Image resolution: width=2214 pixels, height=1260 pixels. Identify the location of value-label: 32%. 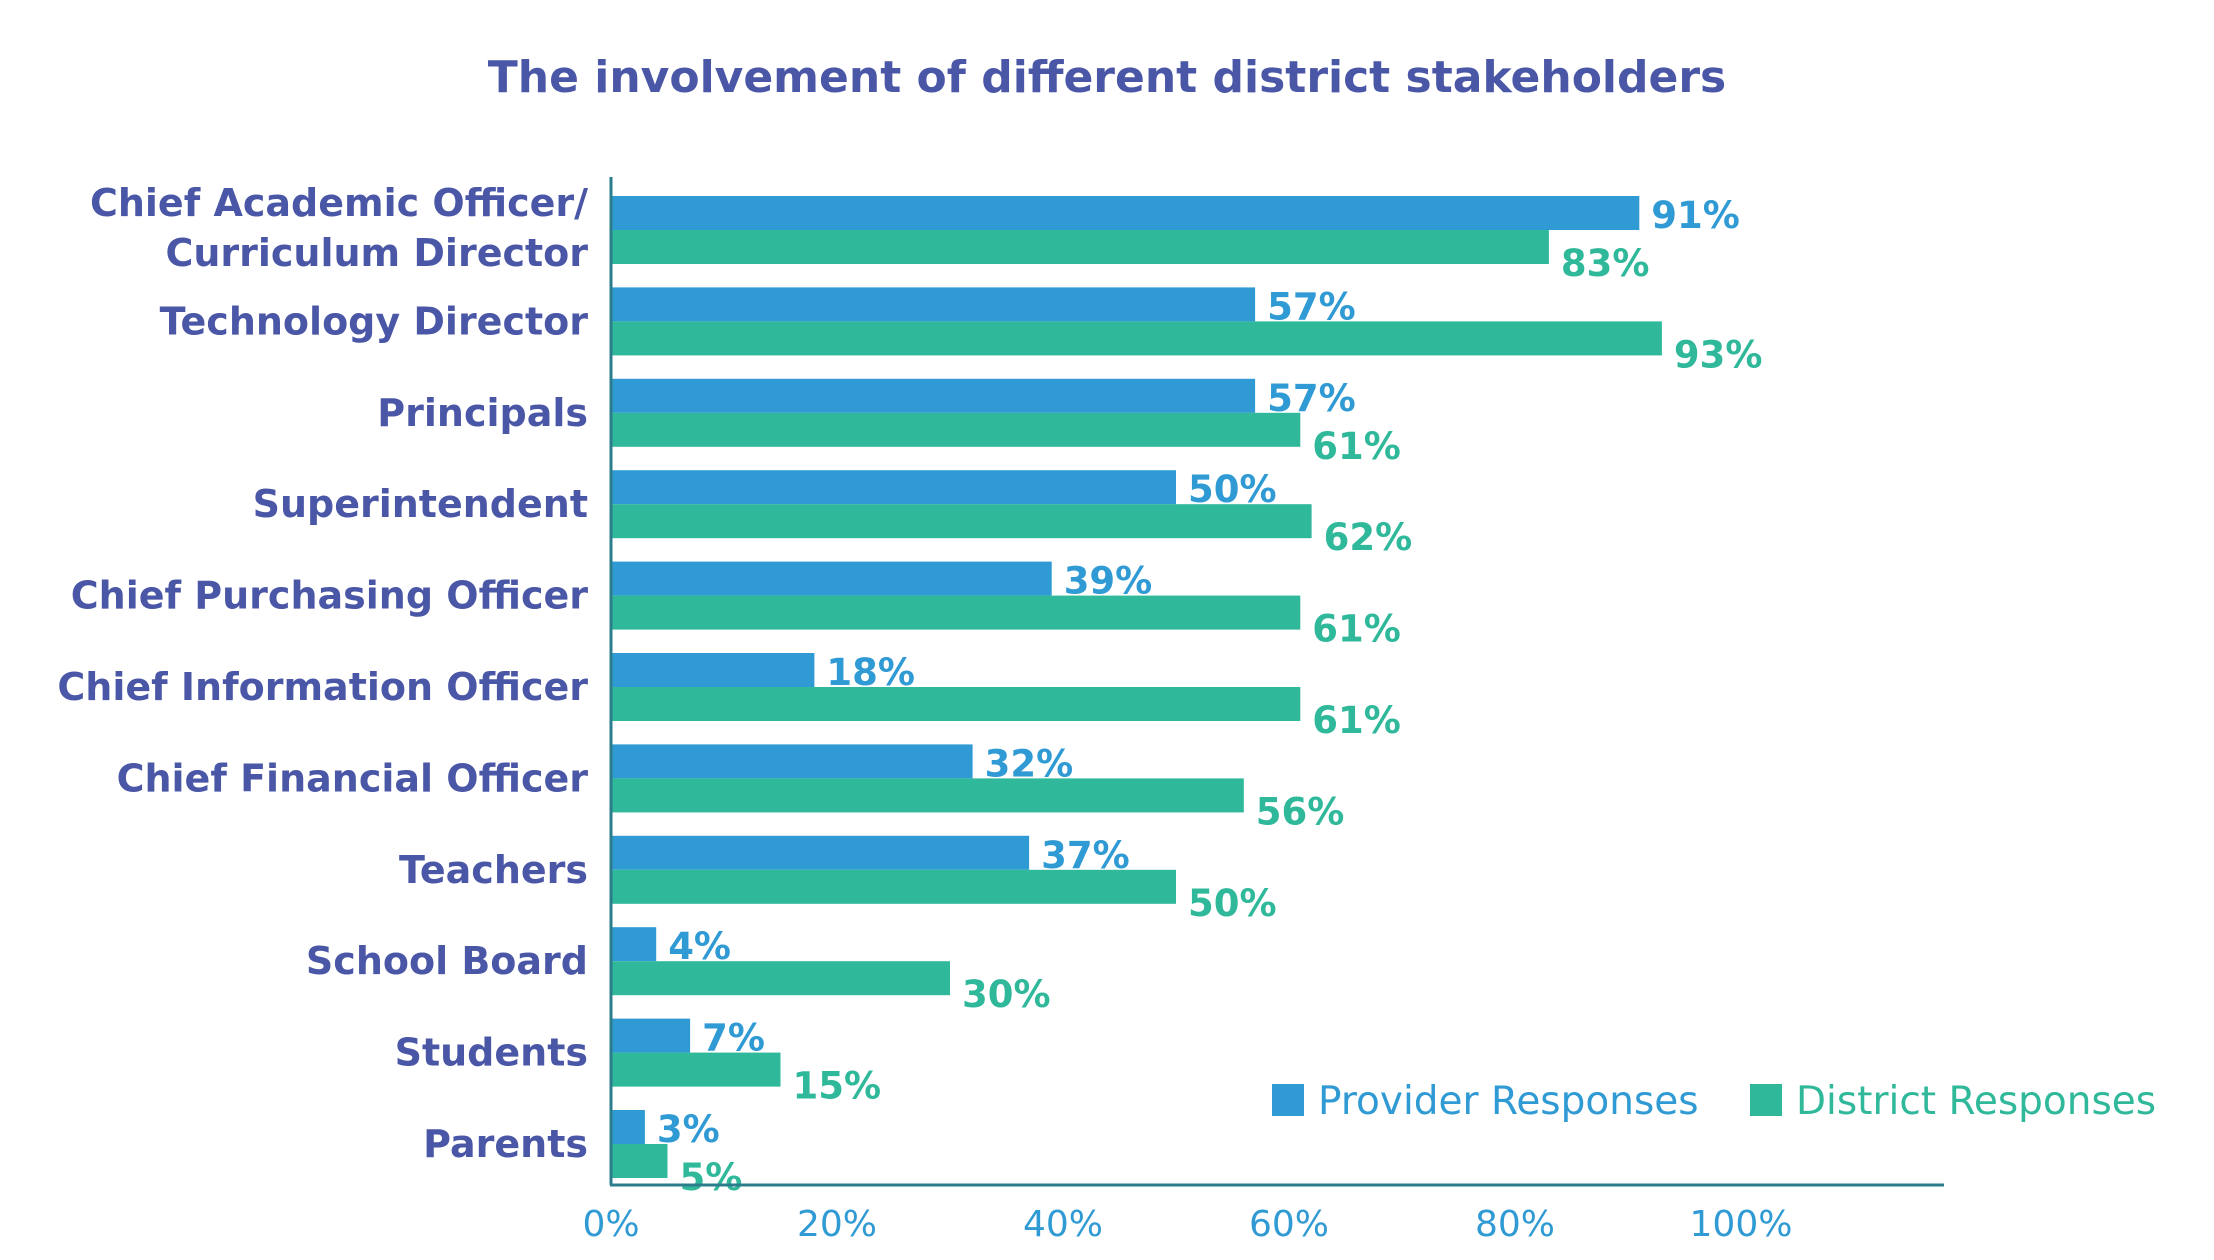
(1029, 763).